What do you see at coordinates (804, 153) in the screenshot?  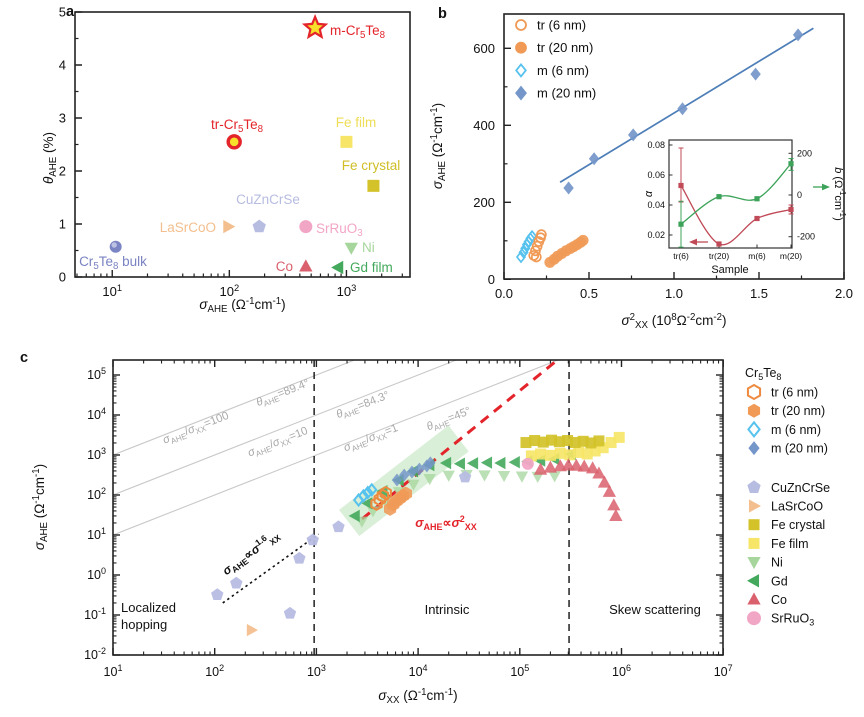 I see `inset-right-tick: 200` at bounding box center [804, 153].